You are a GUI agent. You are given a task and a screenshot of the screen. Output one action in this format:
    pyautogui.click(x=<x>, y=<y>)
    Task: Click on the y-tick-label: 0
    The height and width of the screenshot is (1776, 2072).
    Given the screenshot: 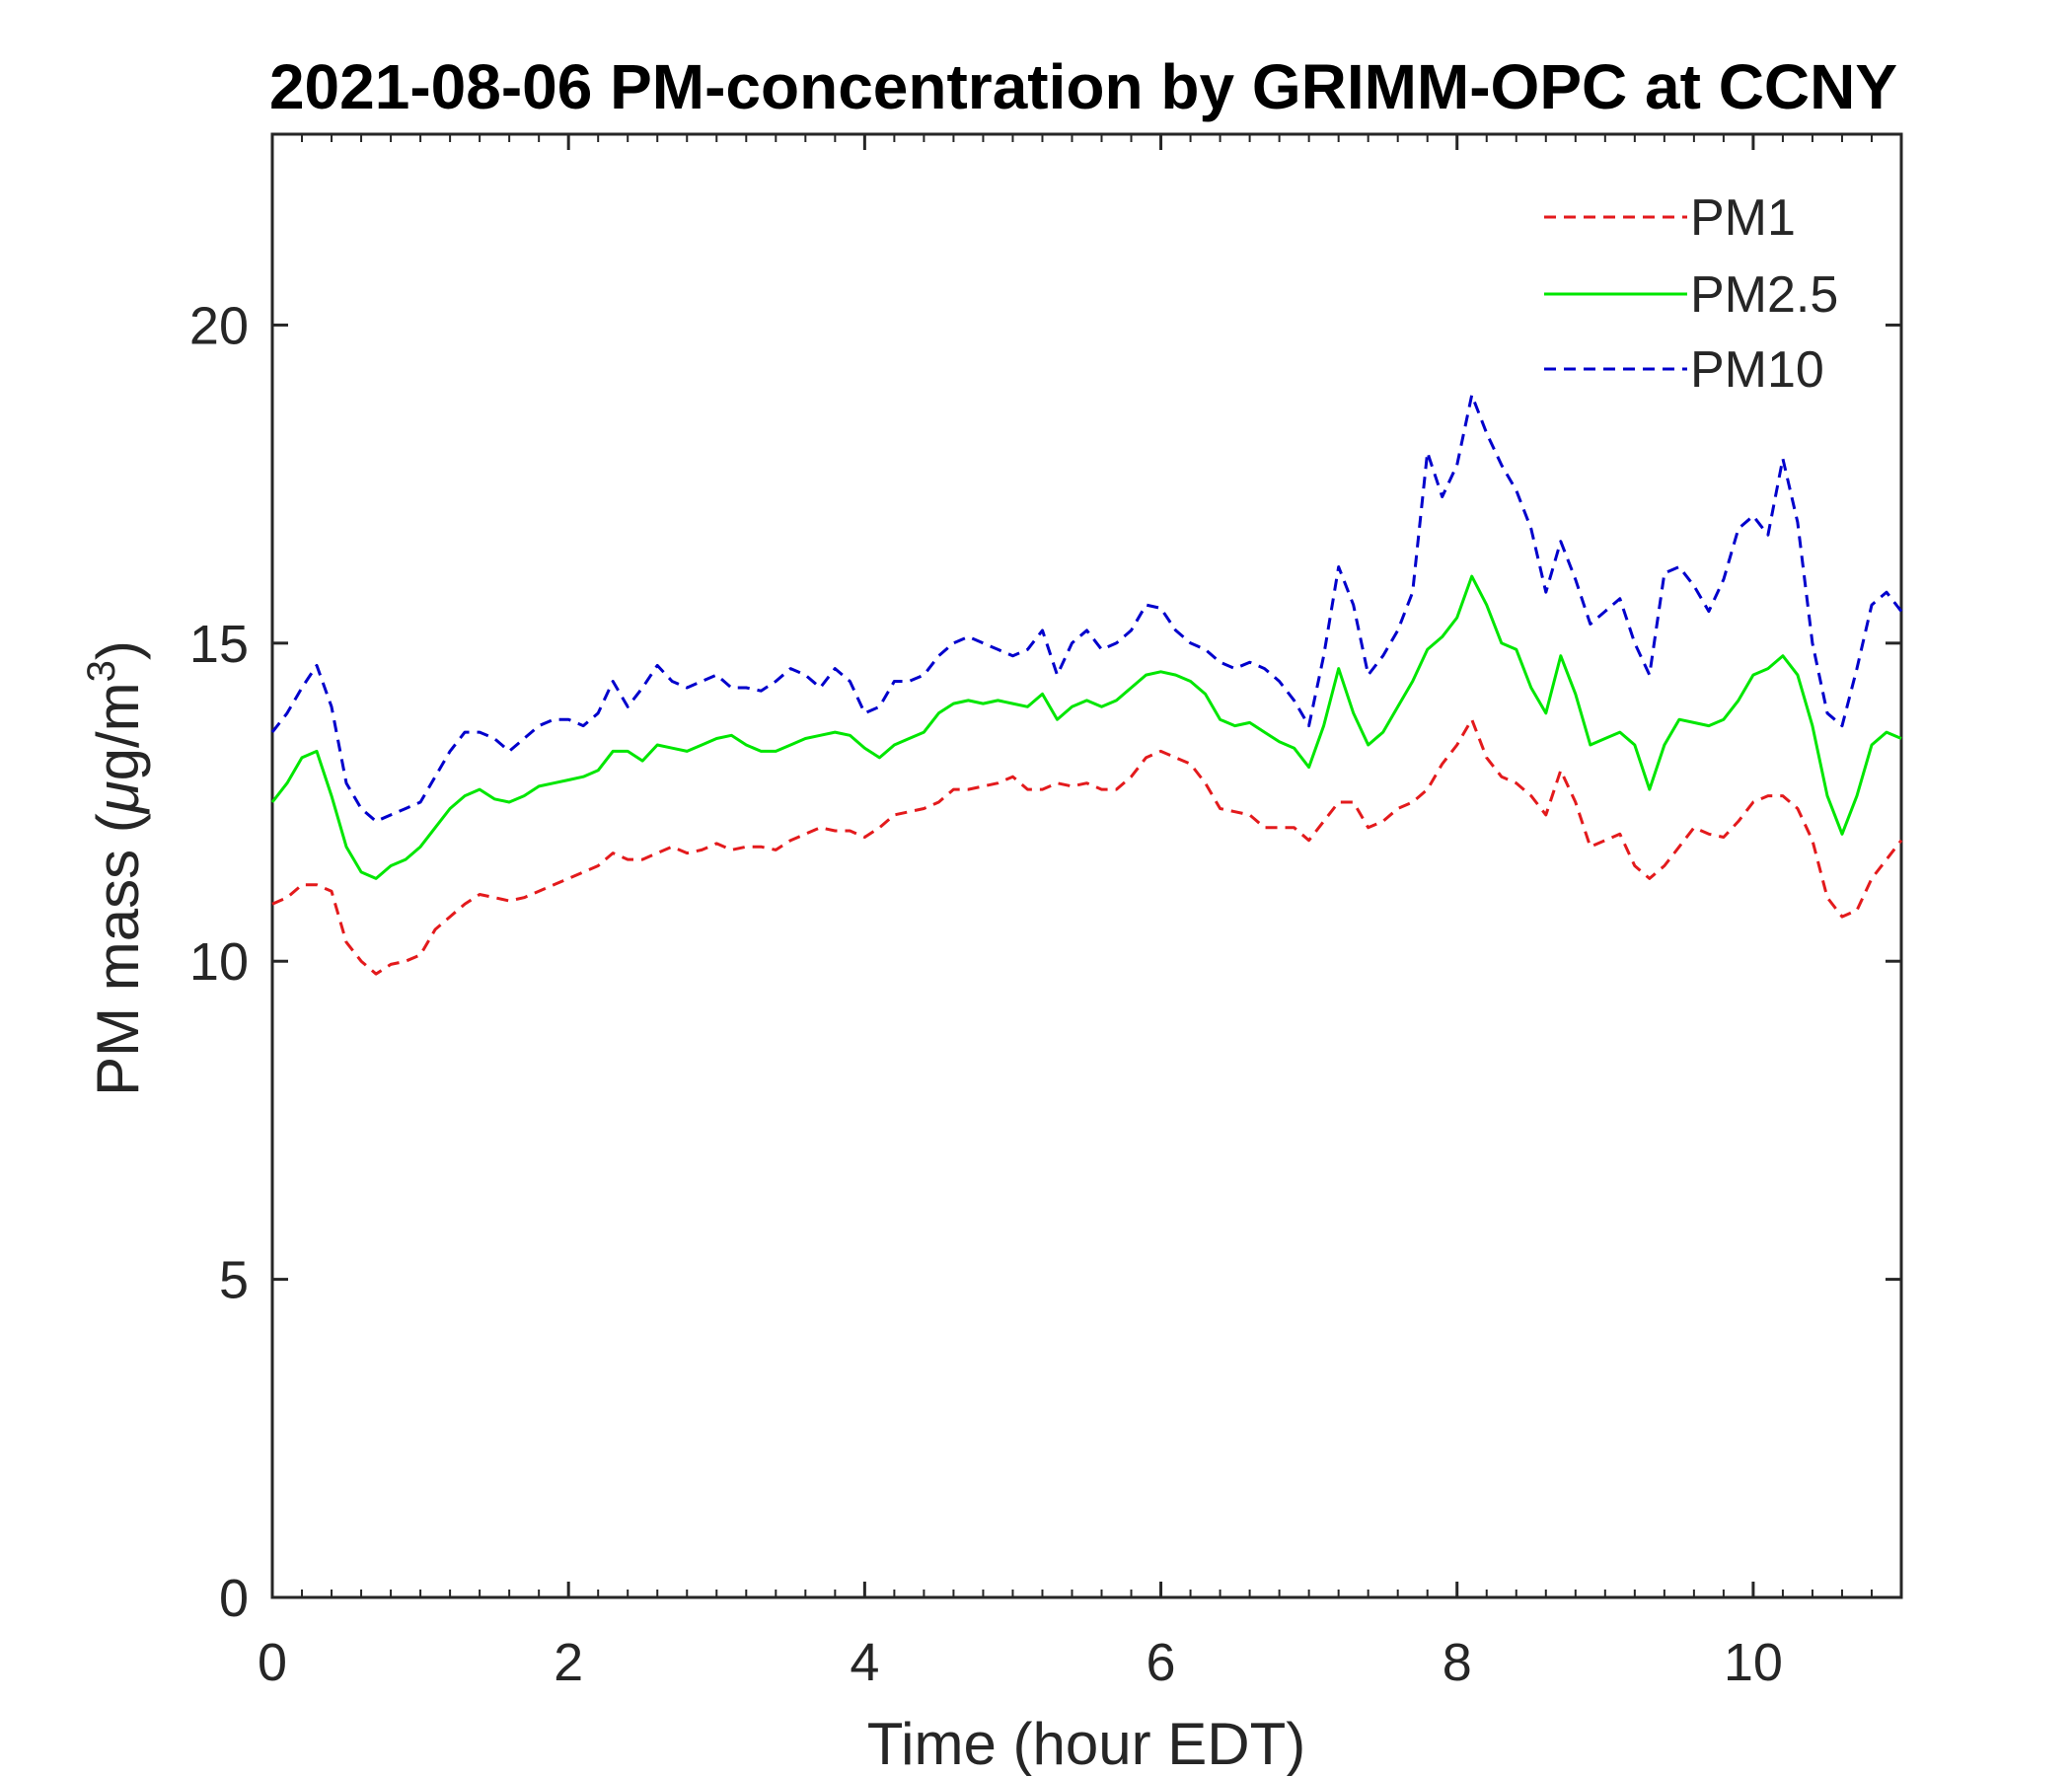 What is the action you would take?
    pyautogui.click(x=234, y=1599)
    